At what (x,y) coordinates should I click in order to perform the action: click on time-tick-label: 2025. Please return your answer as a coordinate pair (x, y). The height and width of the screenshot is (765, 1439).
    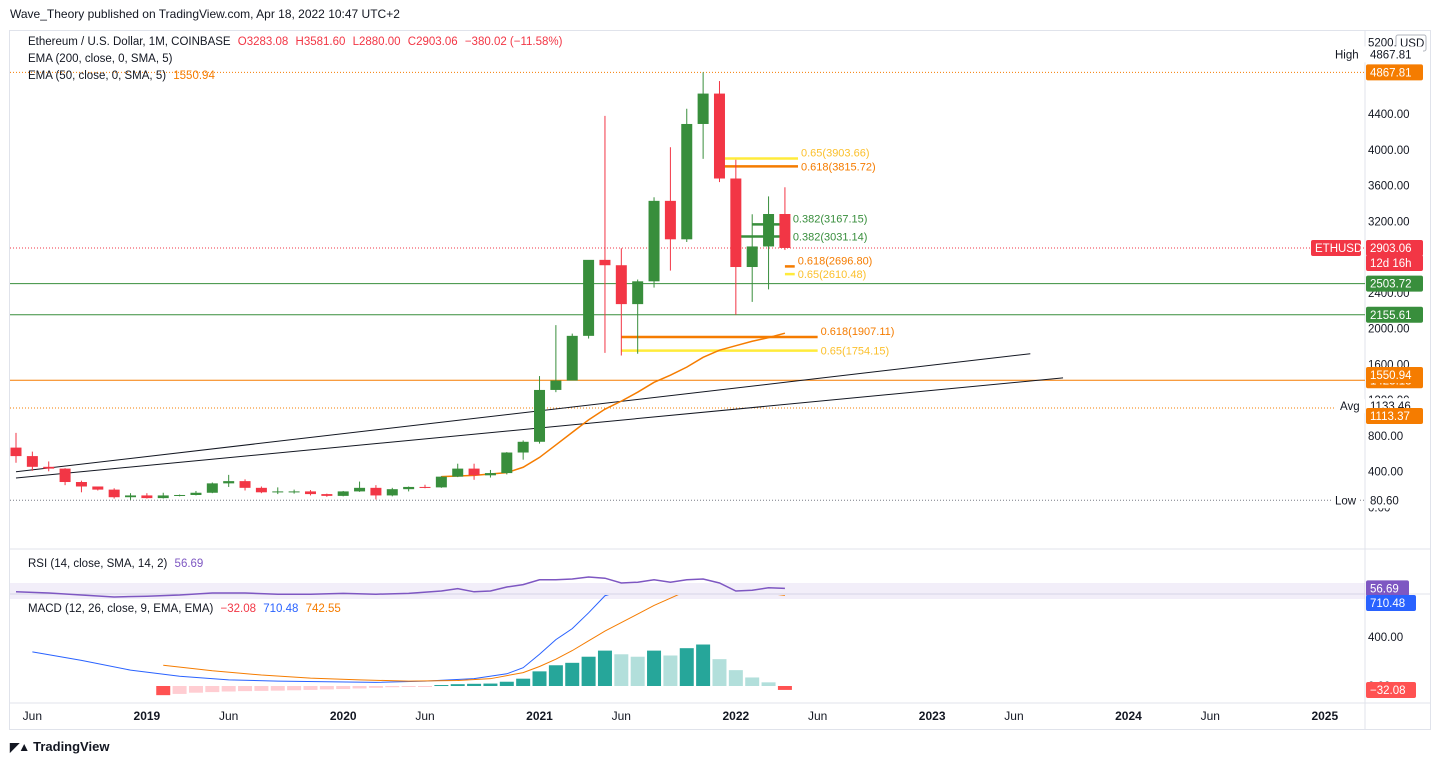
    Looking at the image, I should click on (1324, 716).